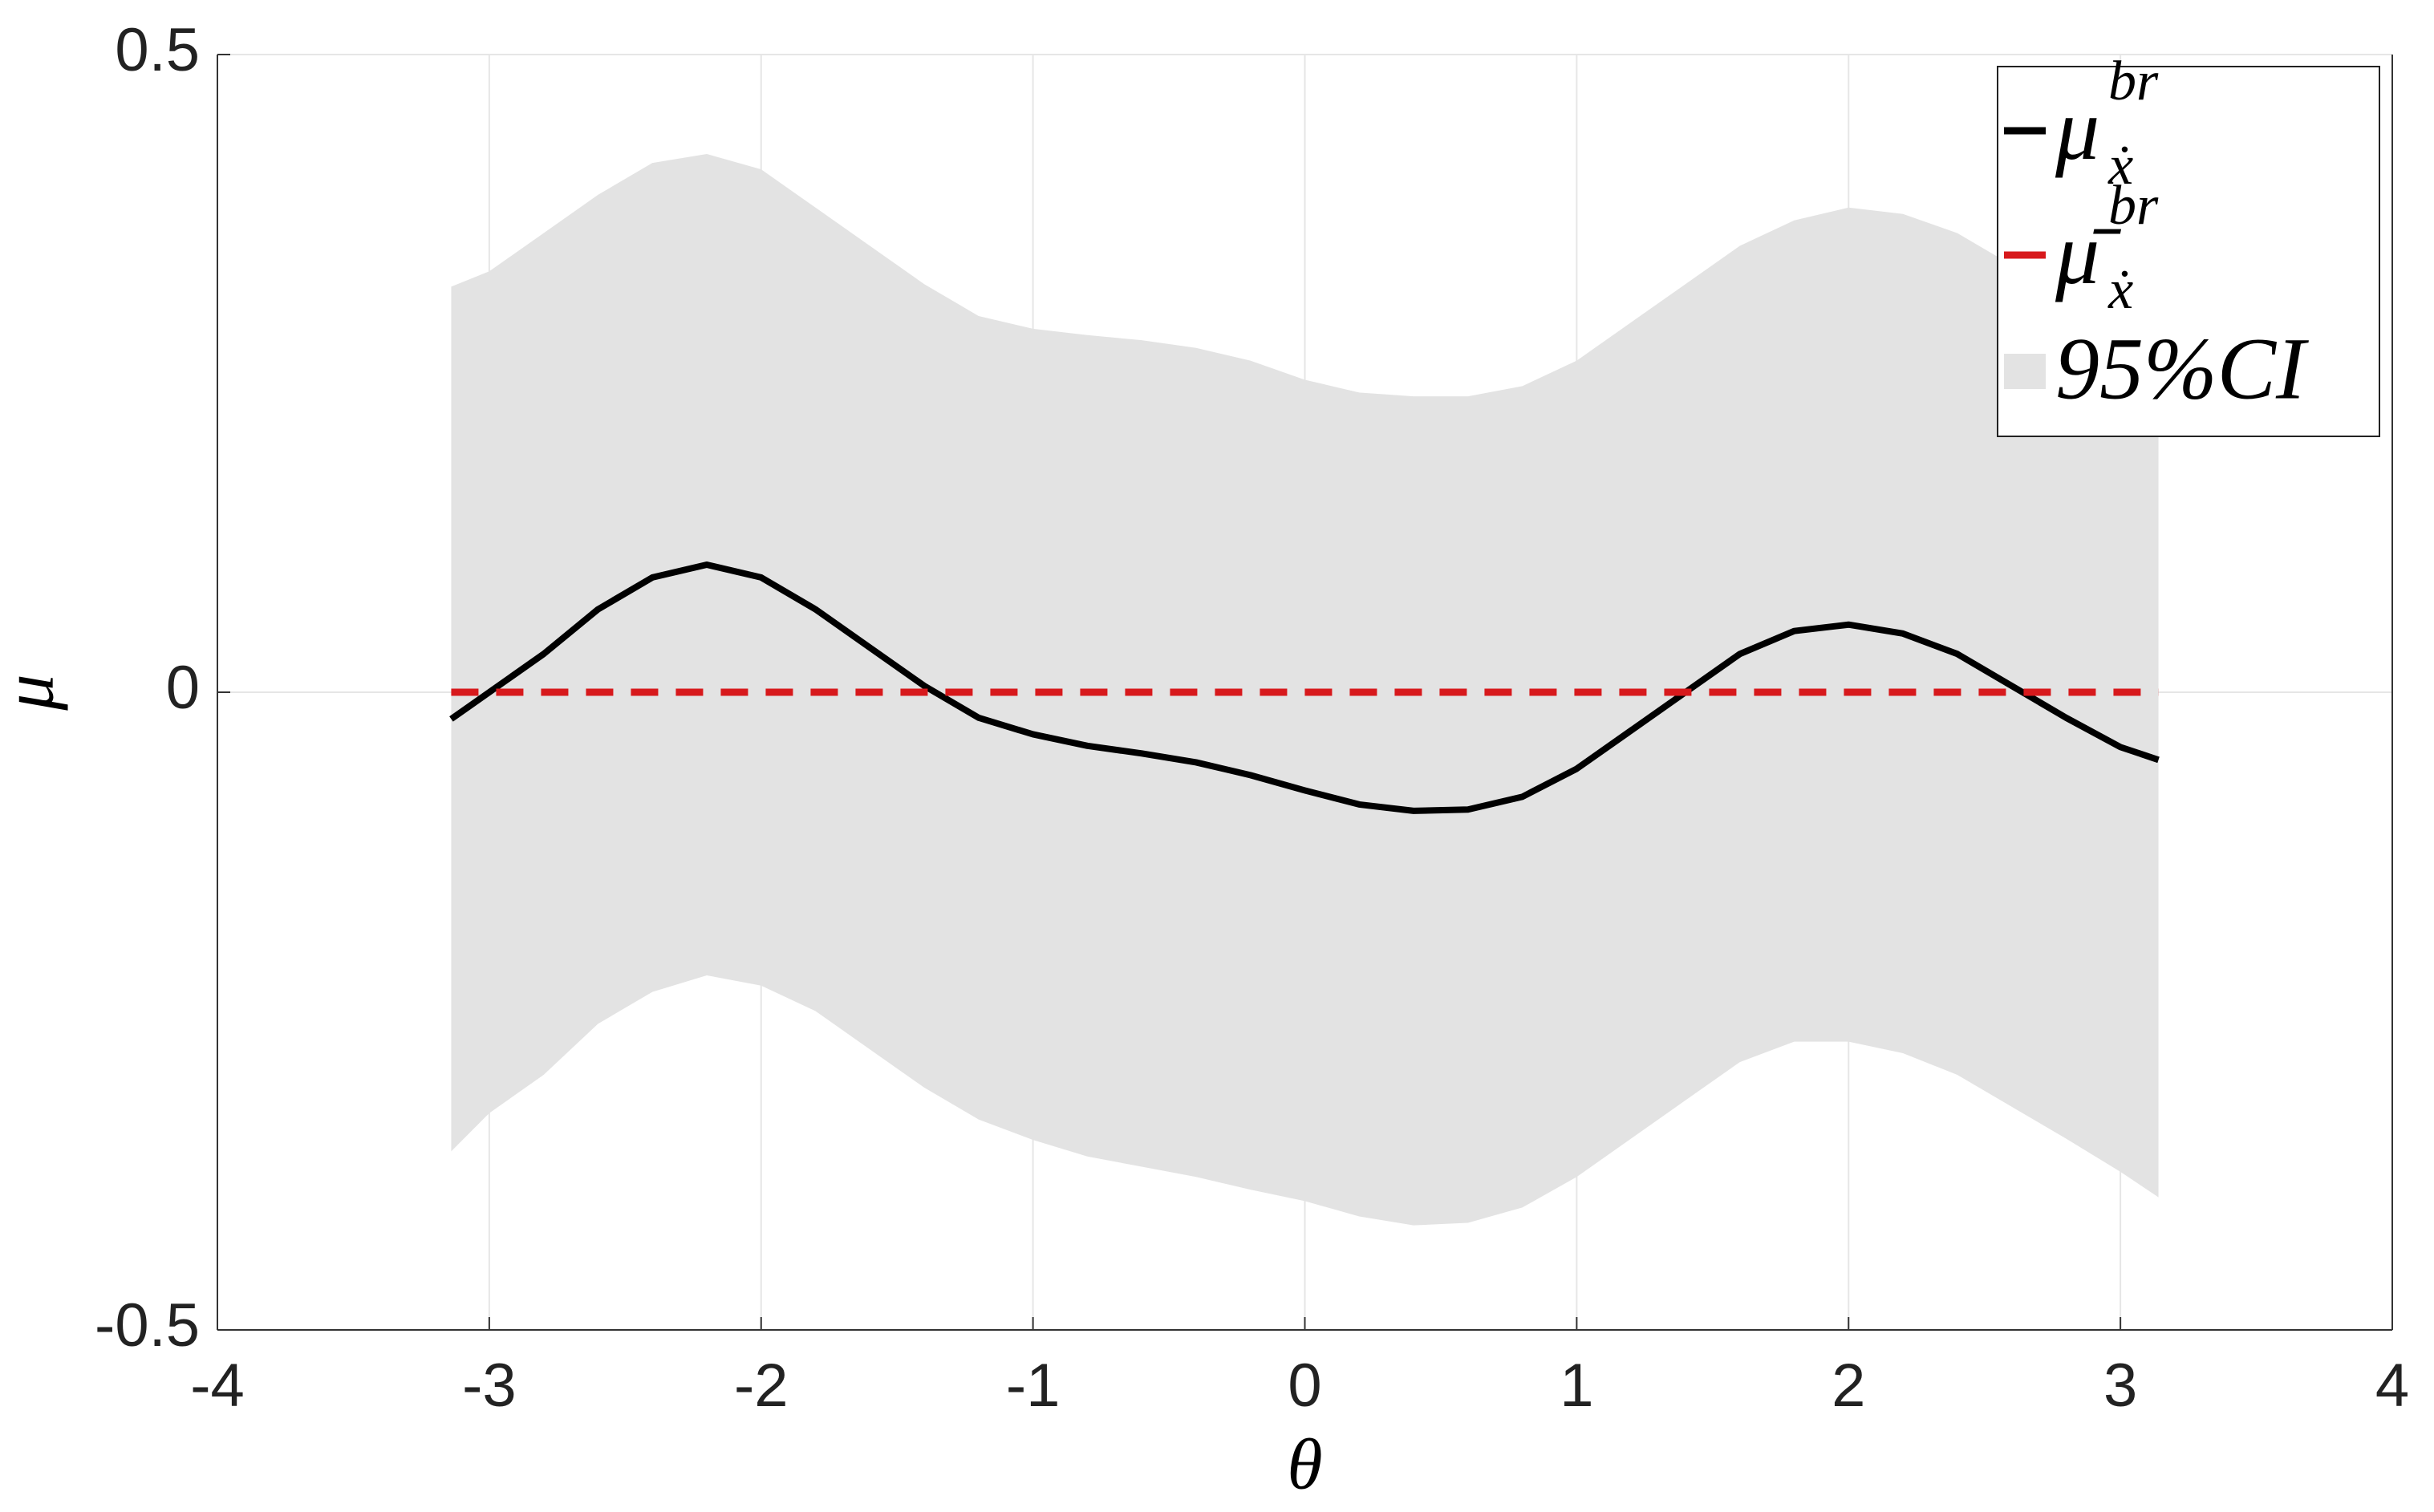  I want to click on x-tick-label: -2, so click(761, 1386).